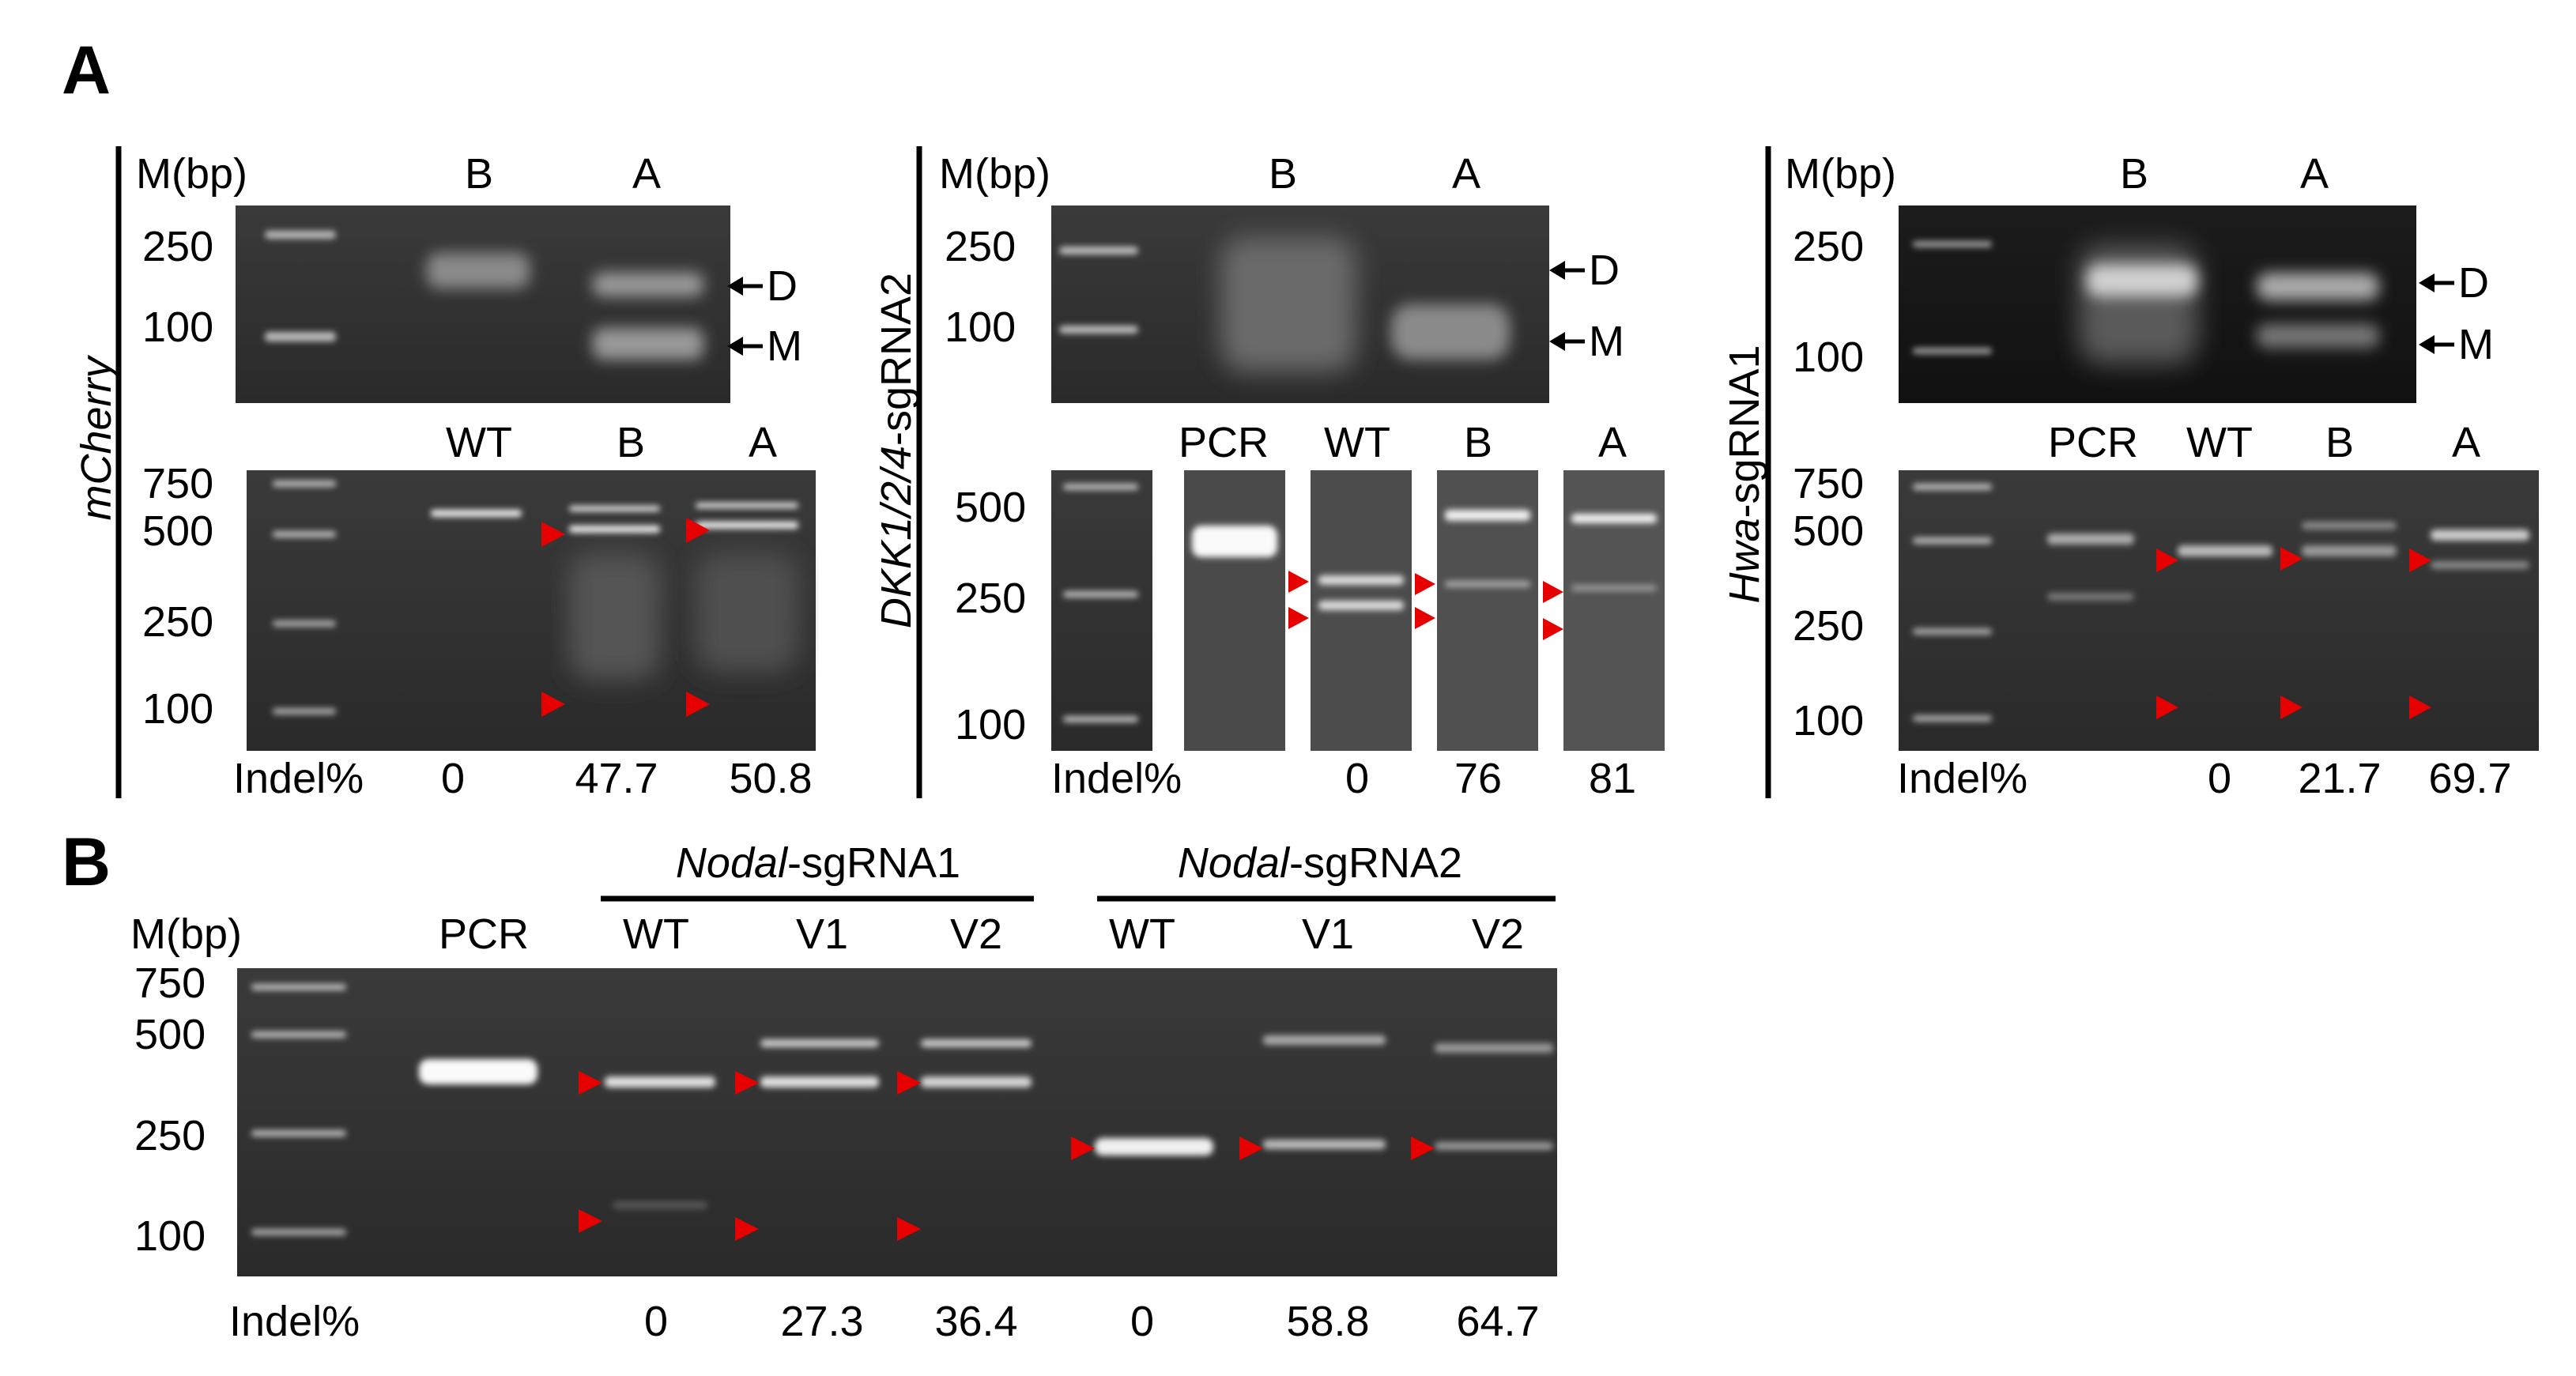  What do you see at coordinates (1234, 863) in the screenshot?
I see `nodal2-gene-italic: Nodal` at bounding box center [1234, 863].